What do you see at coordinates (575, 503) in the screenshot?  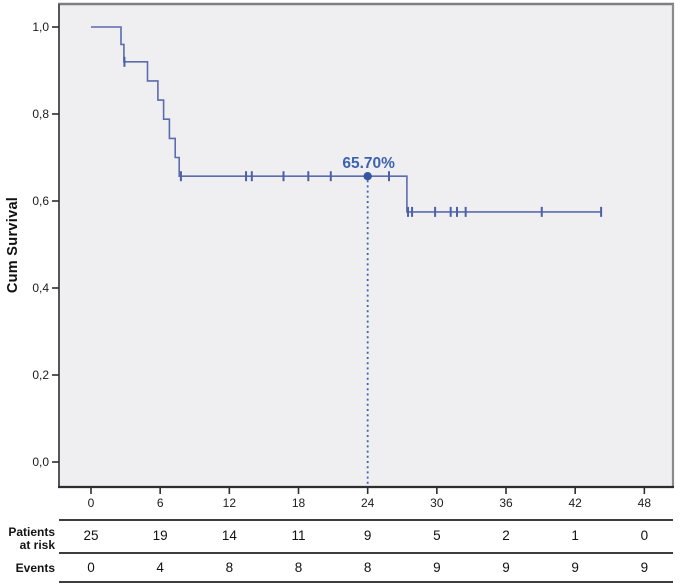 I see `x-tick-label: 42` at bounding box center [575, 503].